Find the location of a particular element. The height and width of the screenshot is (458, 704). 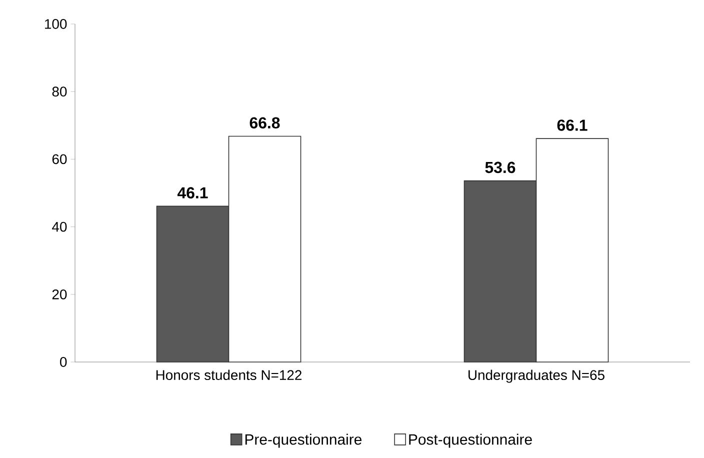

data-label: 46.1 is located at coordinates (192, 192).